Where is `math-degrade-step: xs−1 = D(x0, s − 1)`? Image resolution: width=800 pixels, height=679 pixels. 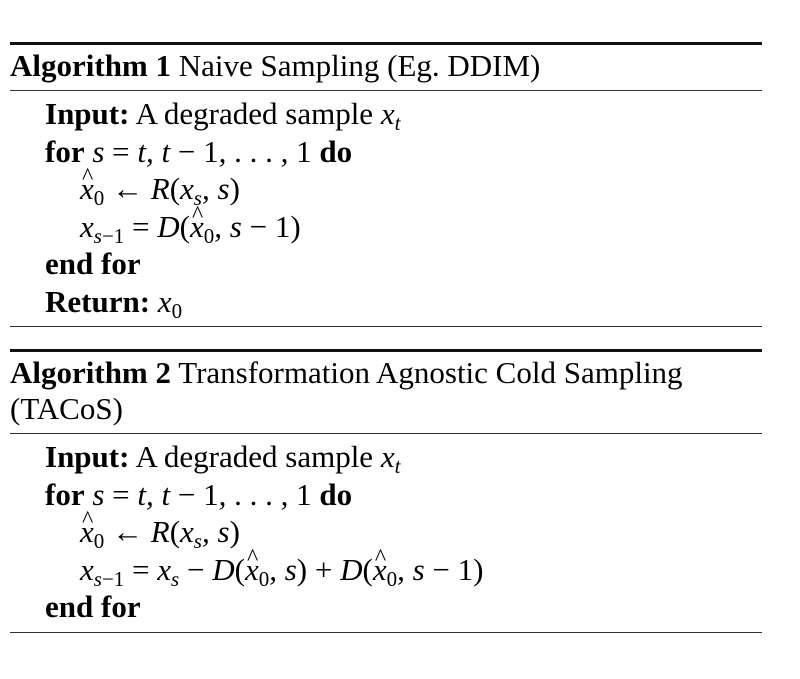 math-degrade-step: xs−1 = D(x0, s − 1) is located at coordinates (190, 221).